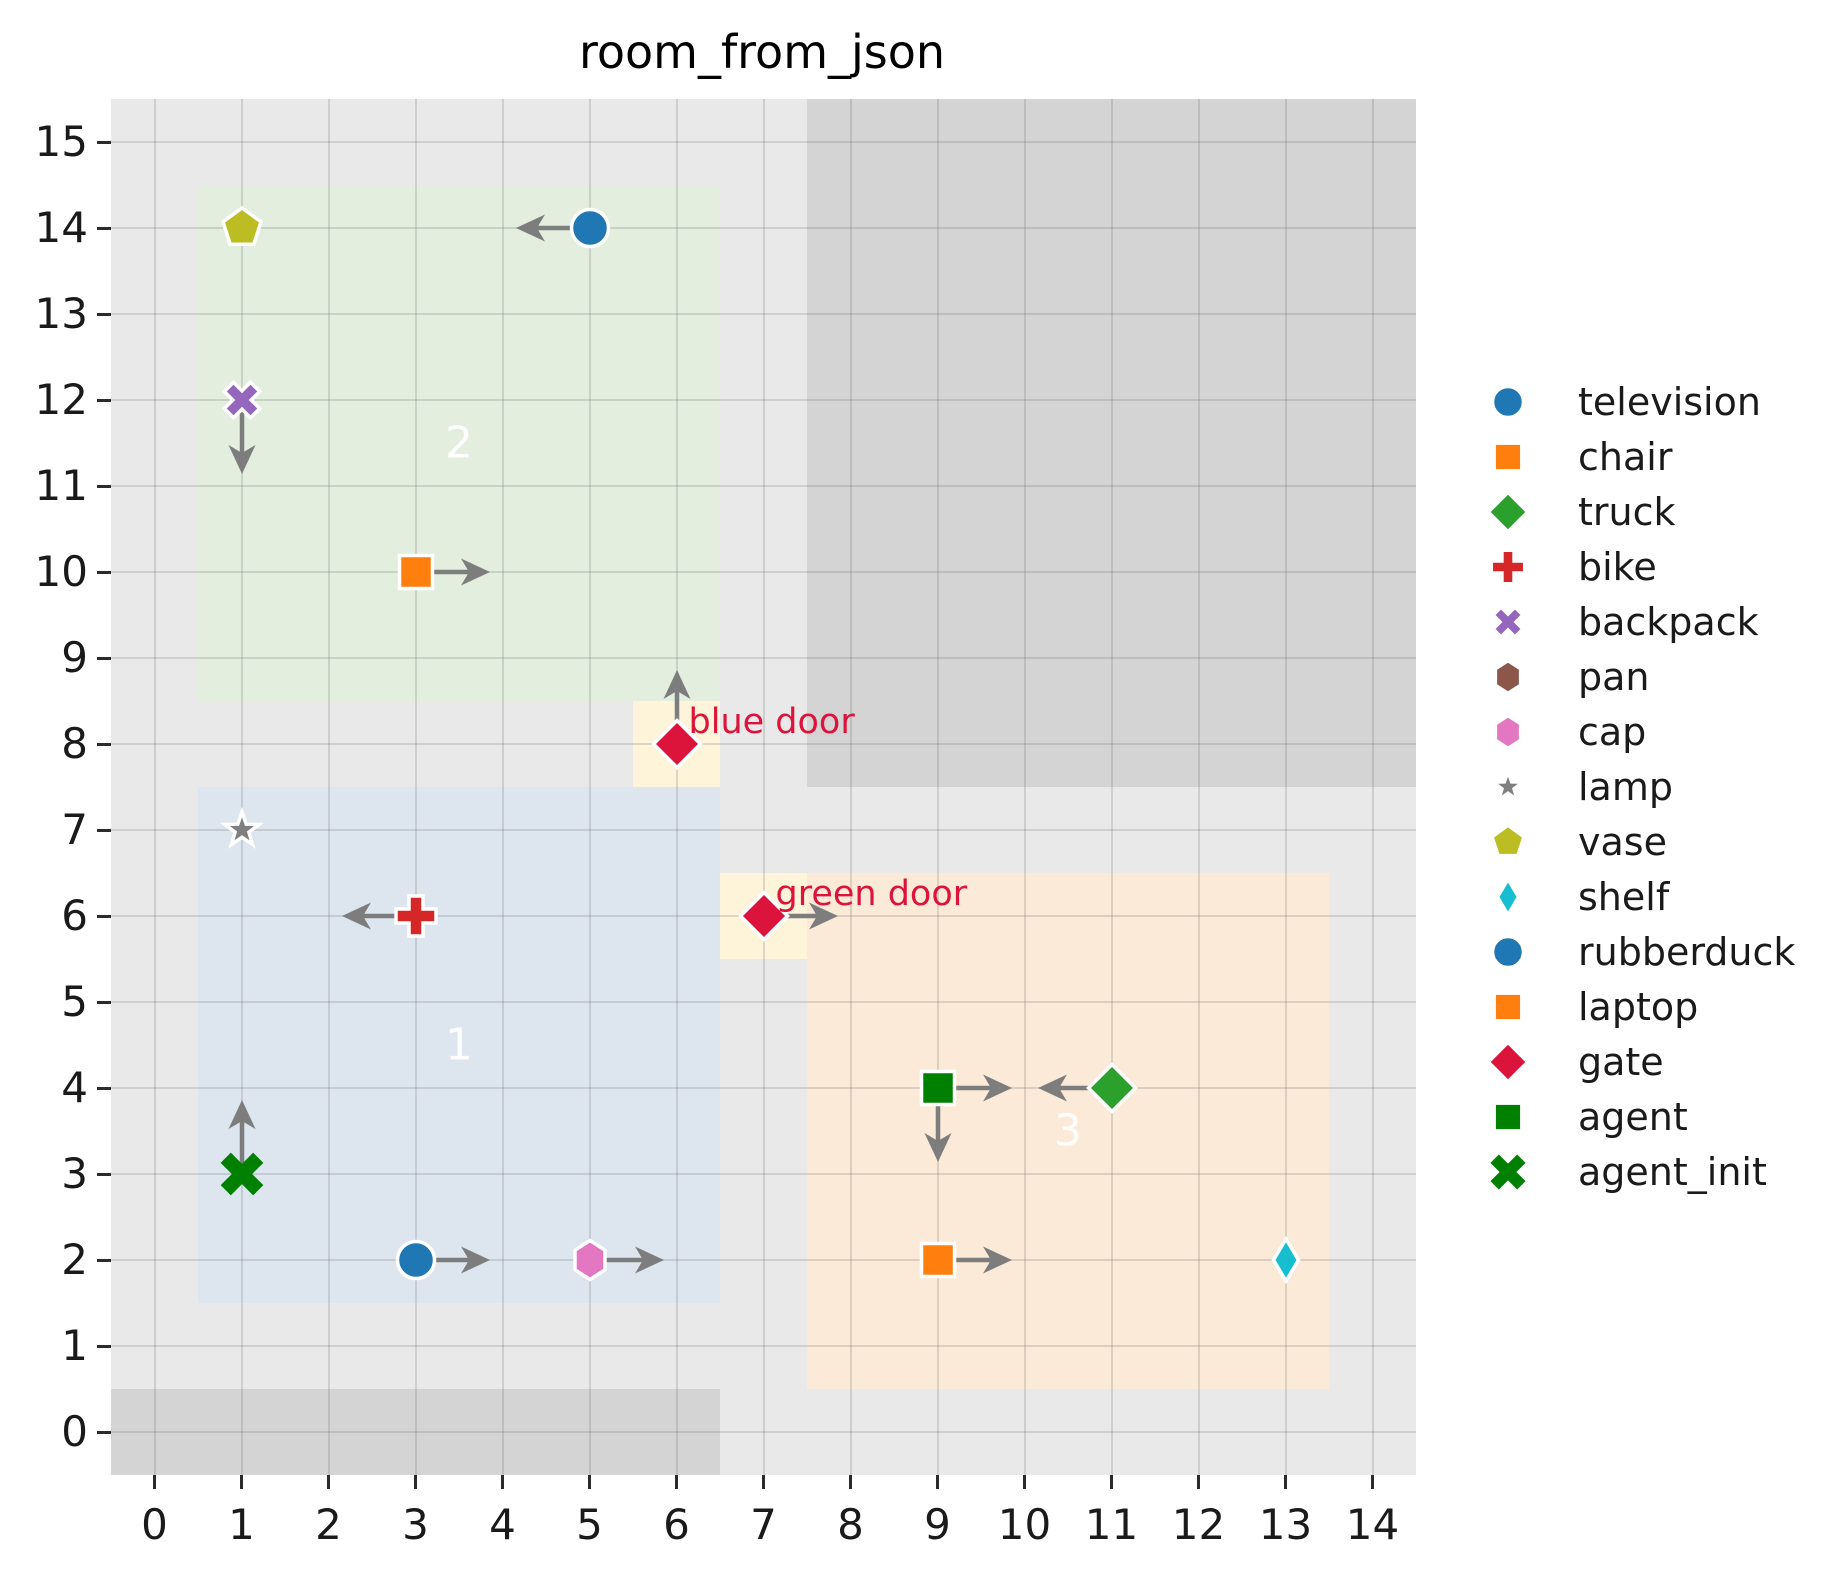  Describe the element at coordinates (1669, 401) in the screenshot. I see `legend-label-television: television` at that location.